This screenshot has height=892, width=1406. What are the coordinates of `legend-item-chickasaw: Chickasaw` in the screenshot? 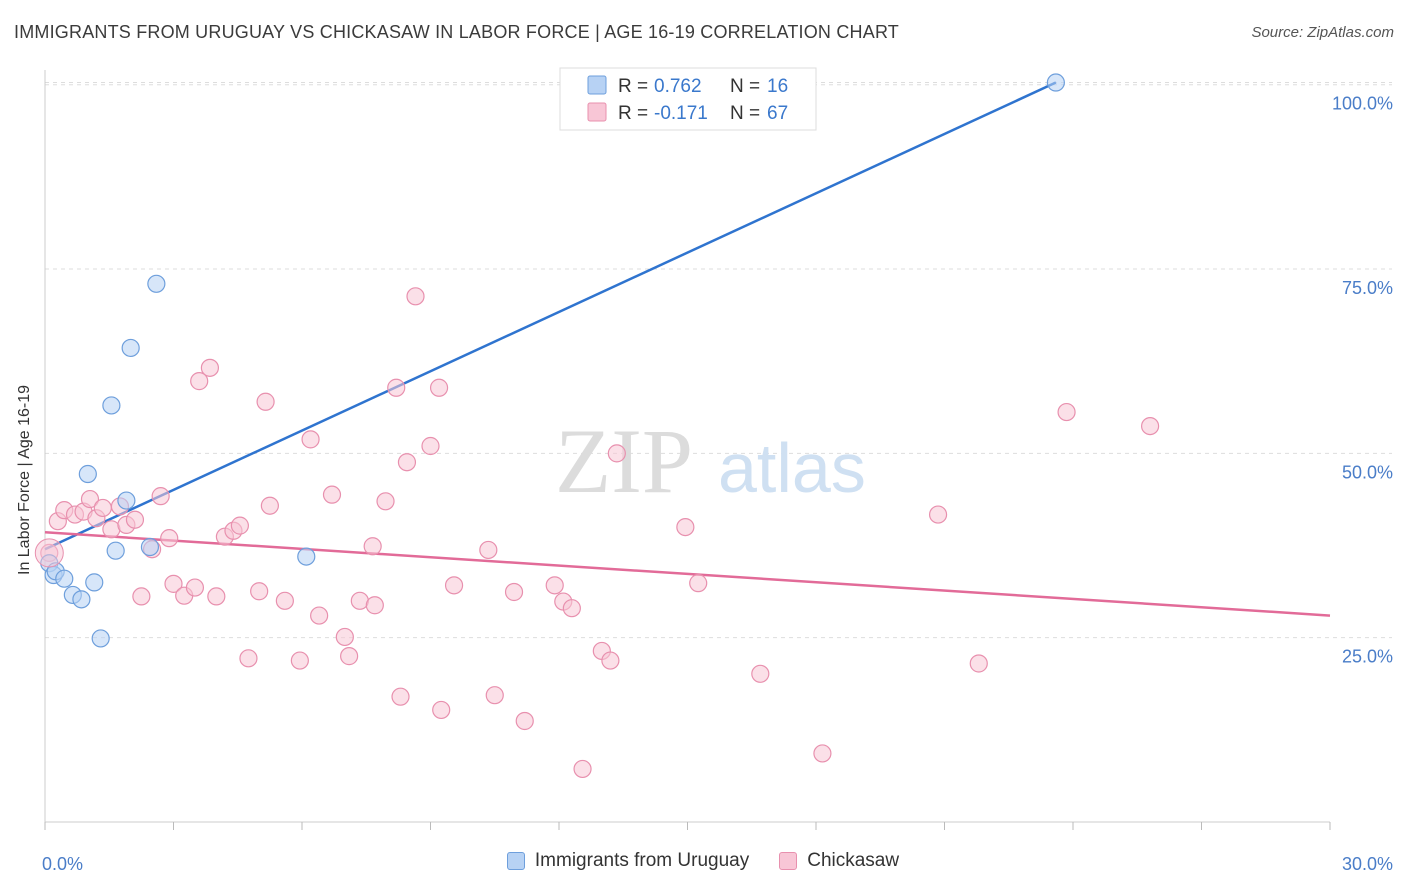 It's located at (839, 861).